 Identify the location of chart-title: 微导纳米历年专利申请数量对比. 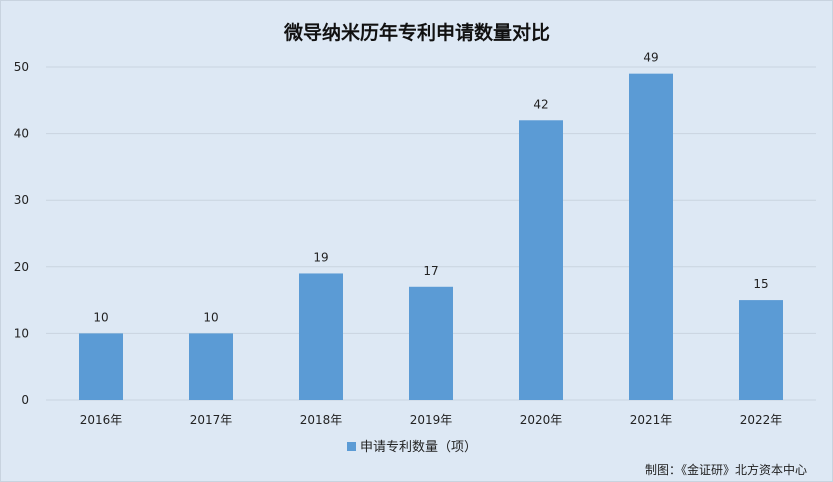
(416, 32).